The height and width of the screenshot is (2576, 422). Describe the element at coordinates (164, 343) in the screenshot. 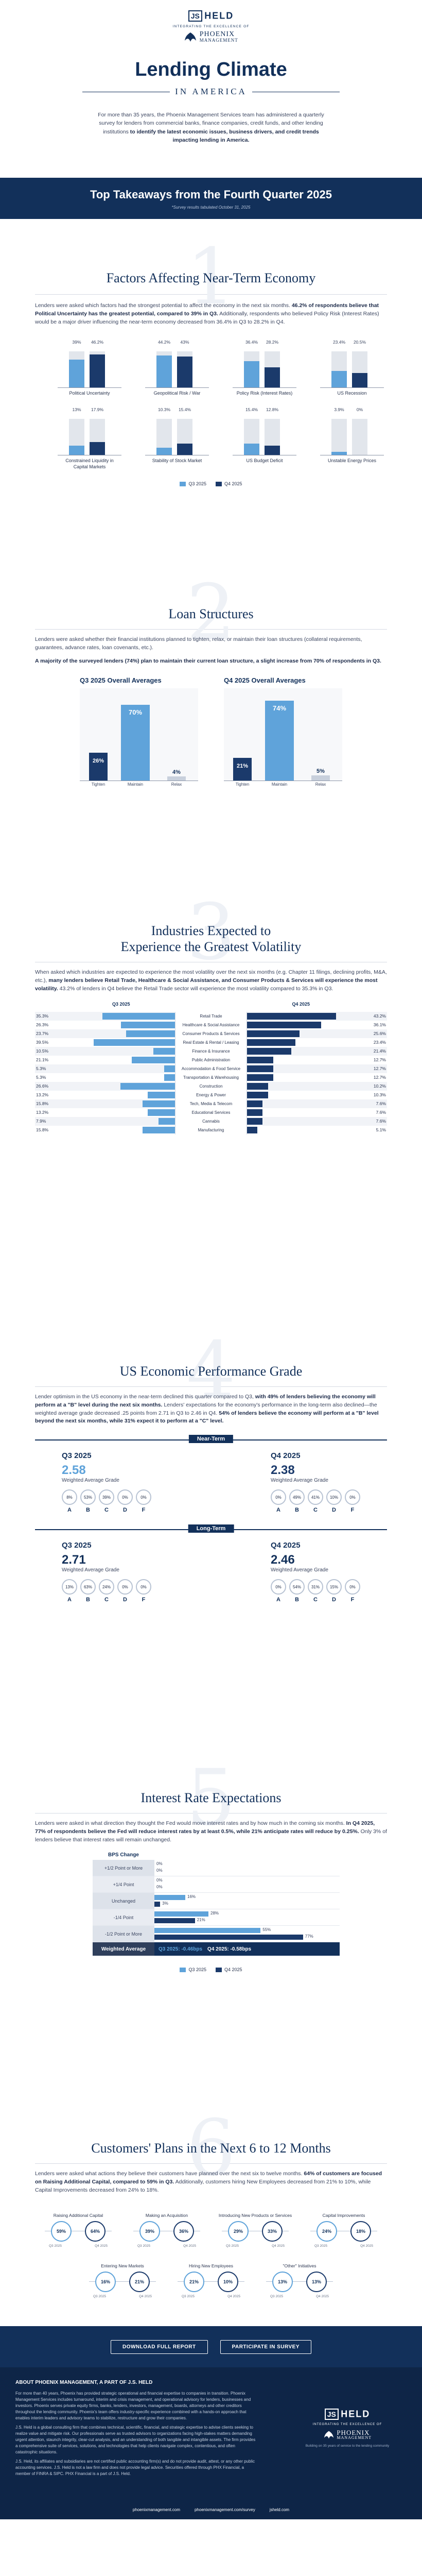

I see `factor-value-q3: 44.2%` at that location.